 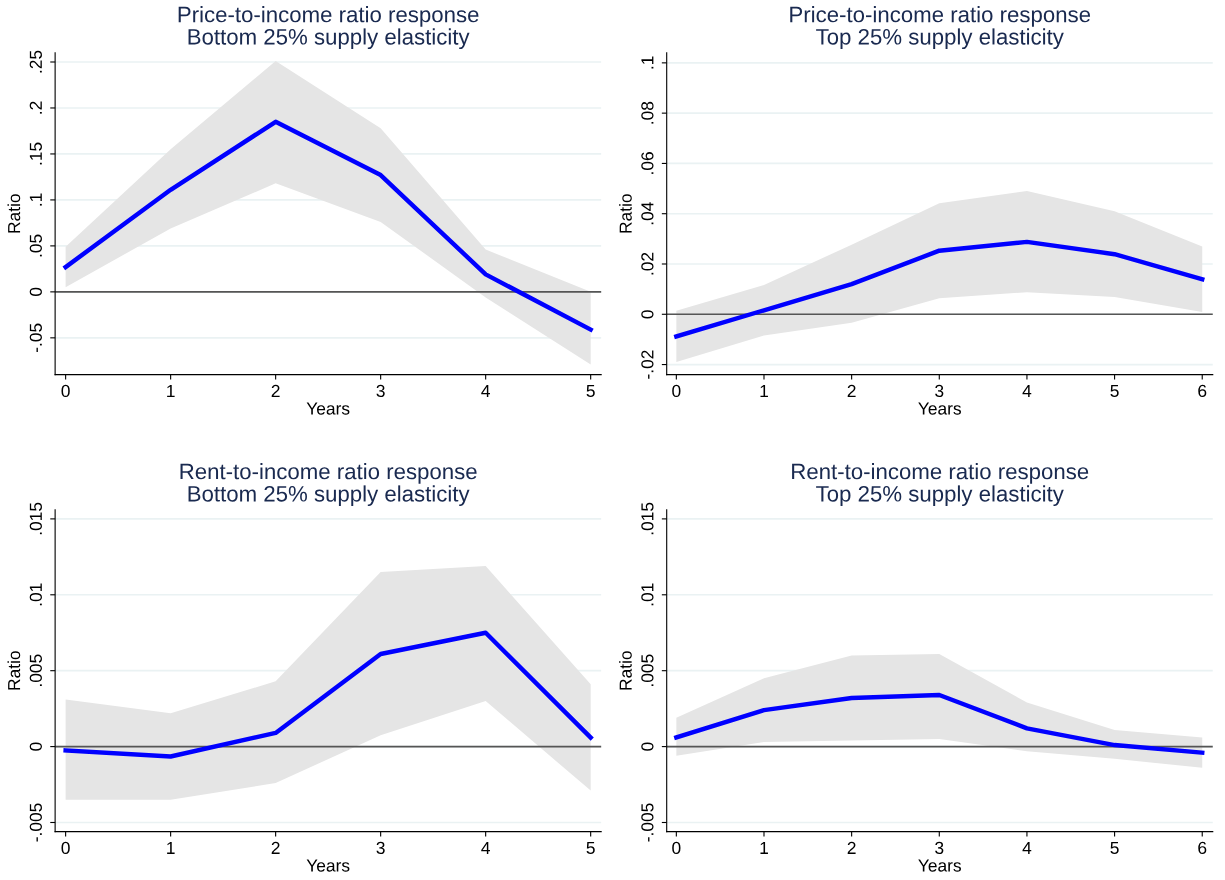 What do you see at coordinates (940, 28) in the screenshot?
I see `chart-title: Price-to-income ratio response Top 25% supply elasticity` at bounding box center [940, 28].